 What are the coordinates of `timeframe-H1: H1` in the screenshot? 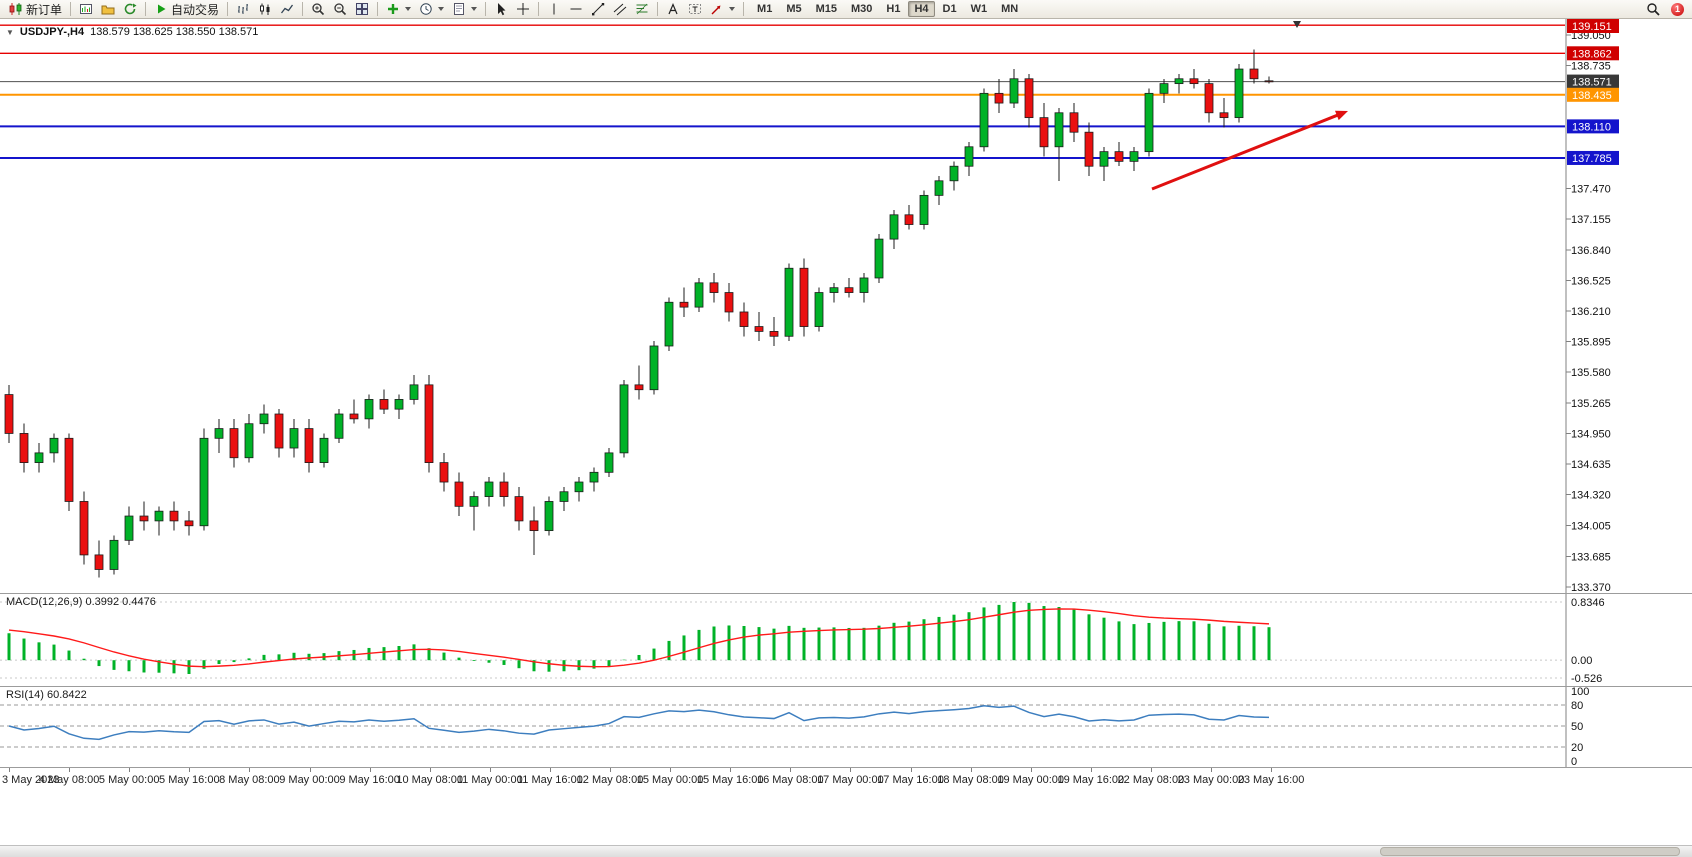 It's located at (893, 9).